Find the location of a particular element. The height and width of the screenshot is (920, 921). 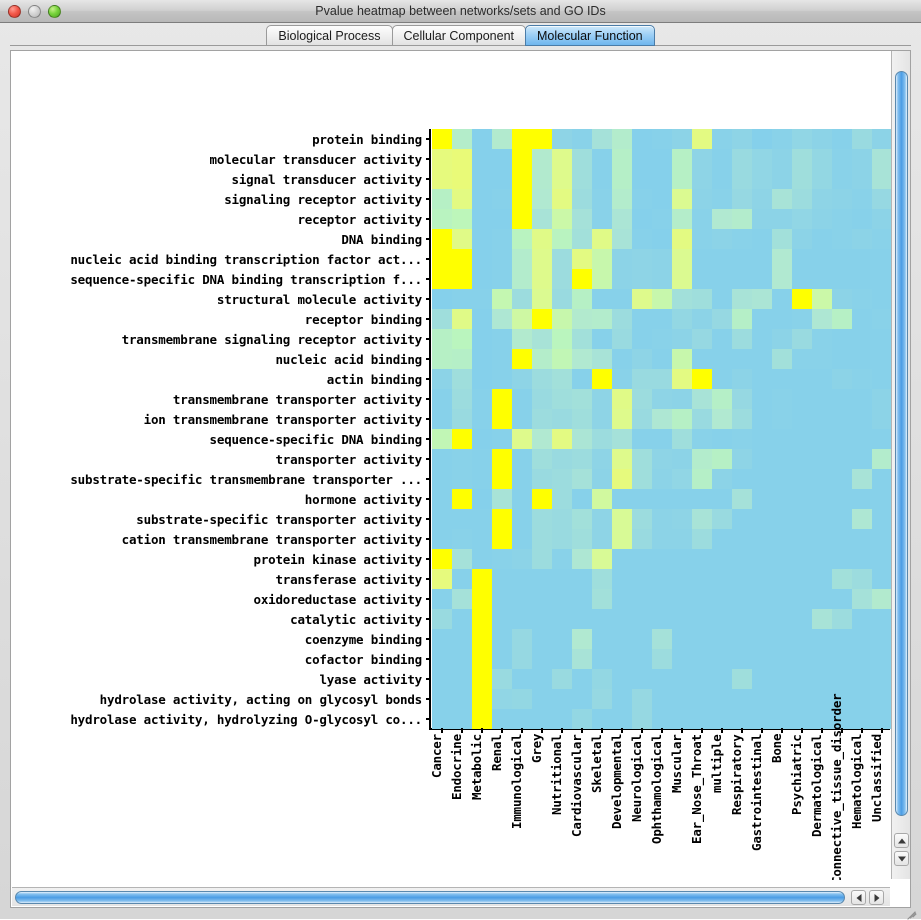

close-window-button is located at coordinates (14, 11).